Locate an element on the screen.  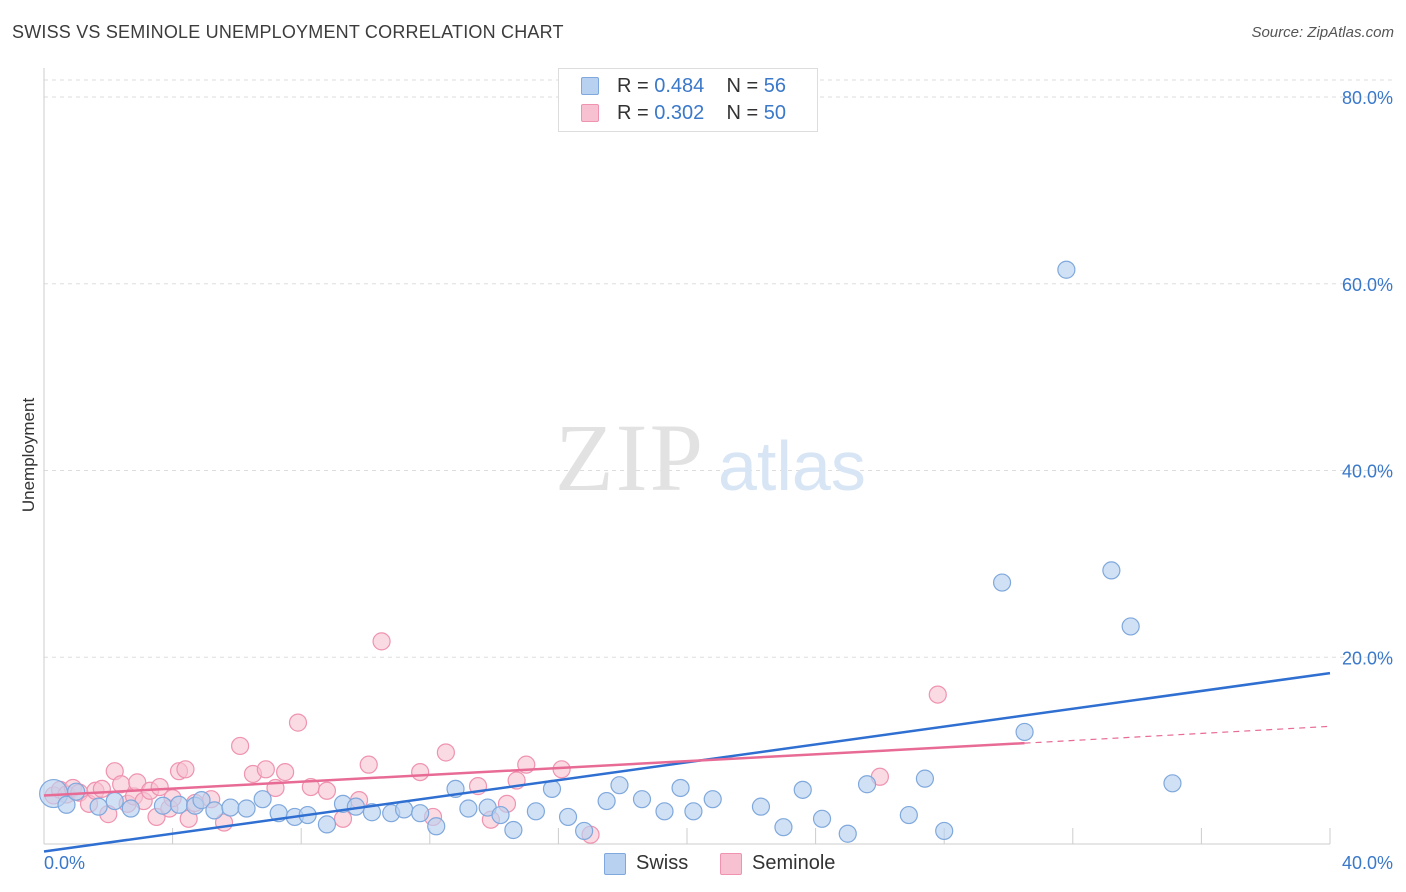
x-tick-label: 40.0% is located at coordinates (1367, 863).